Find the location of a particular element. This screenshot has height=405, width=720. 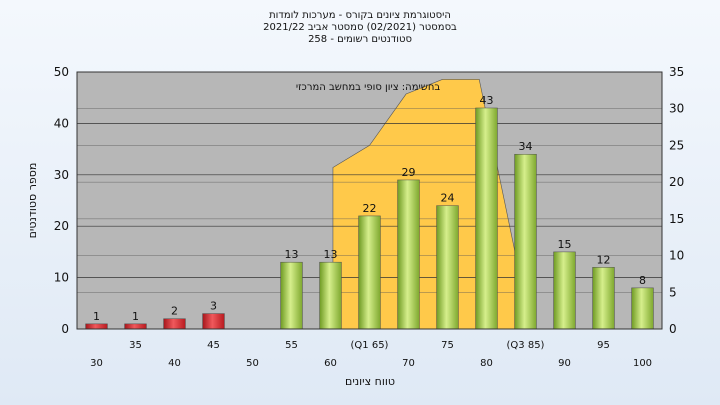

x-category-label: 60 is located at coordinates (330, 363).